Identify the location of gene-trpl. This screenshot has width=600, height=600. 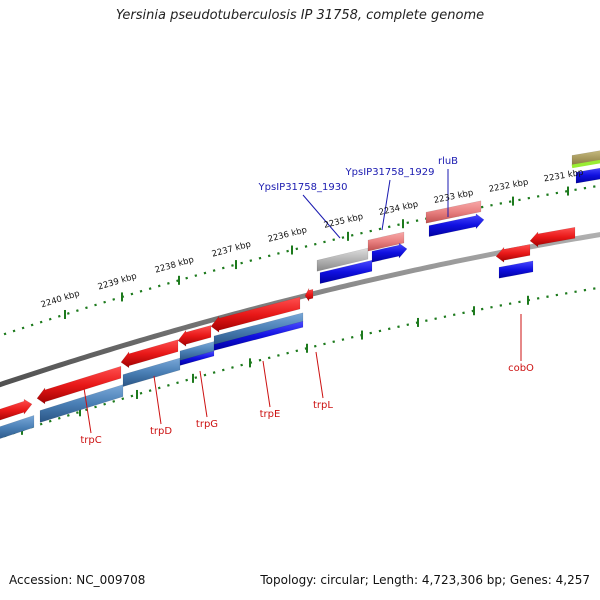
(309, 295).